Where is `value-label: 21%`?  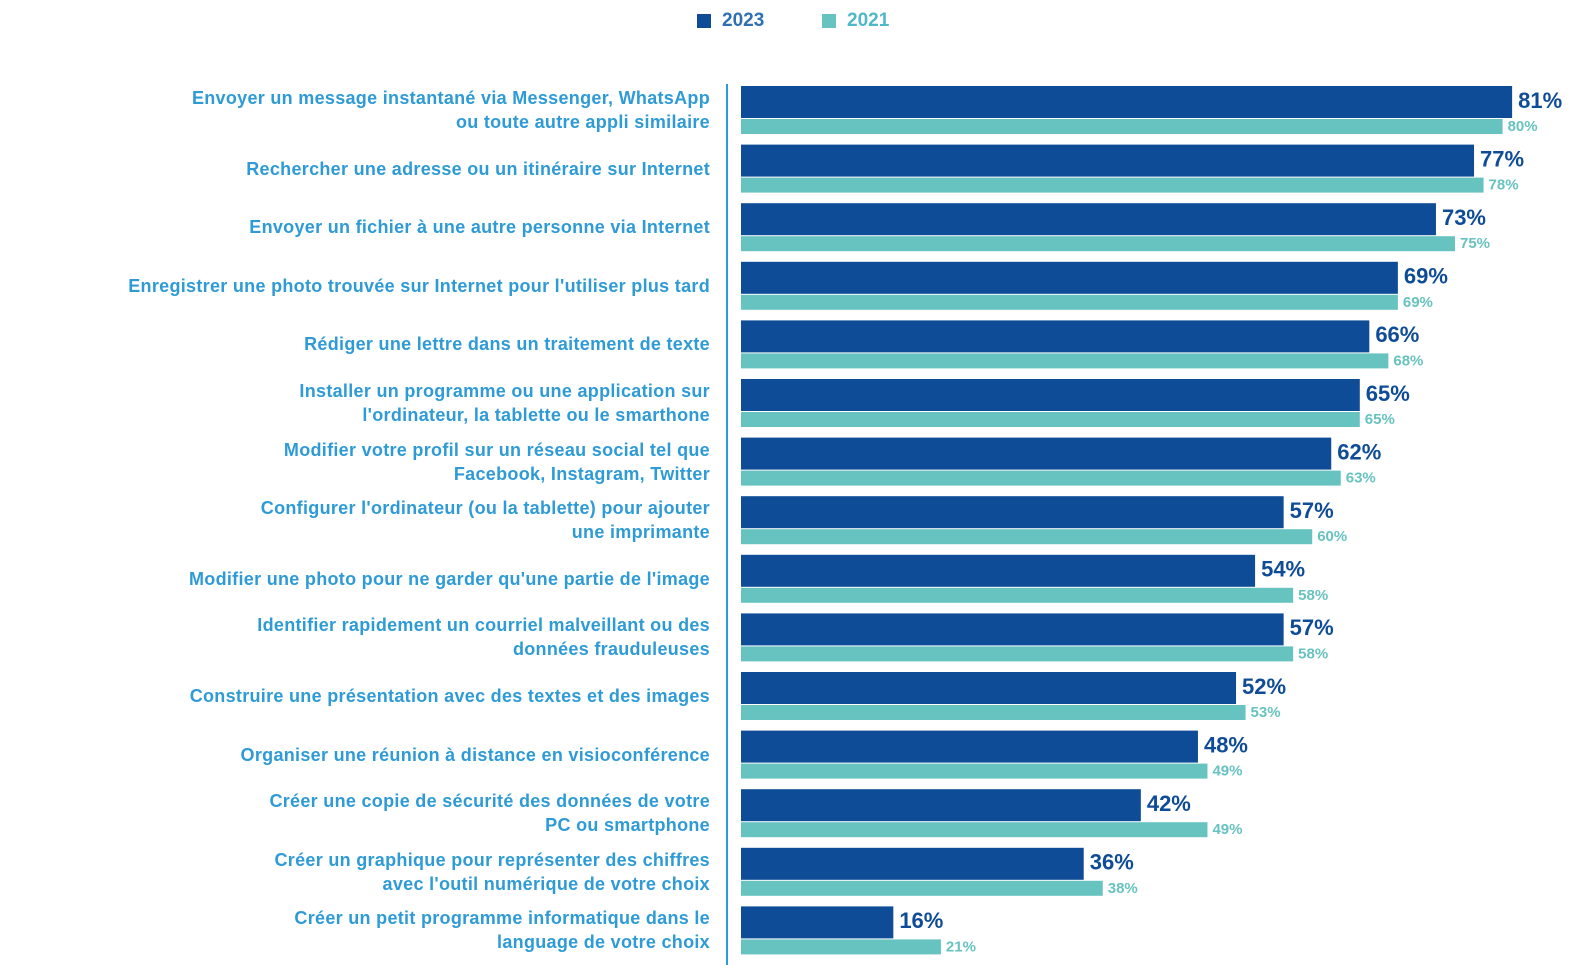 value-label: 21% is located at coordinates (961, 946).